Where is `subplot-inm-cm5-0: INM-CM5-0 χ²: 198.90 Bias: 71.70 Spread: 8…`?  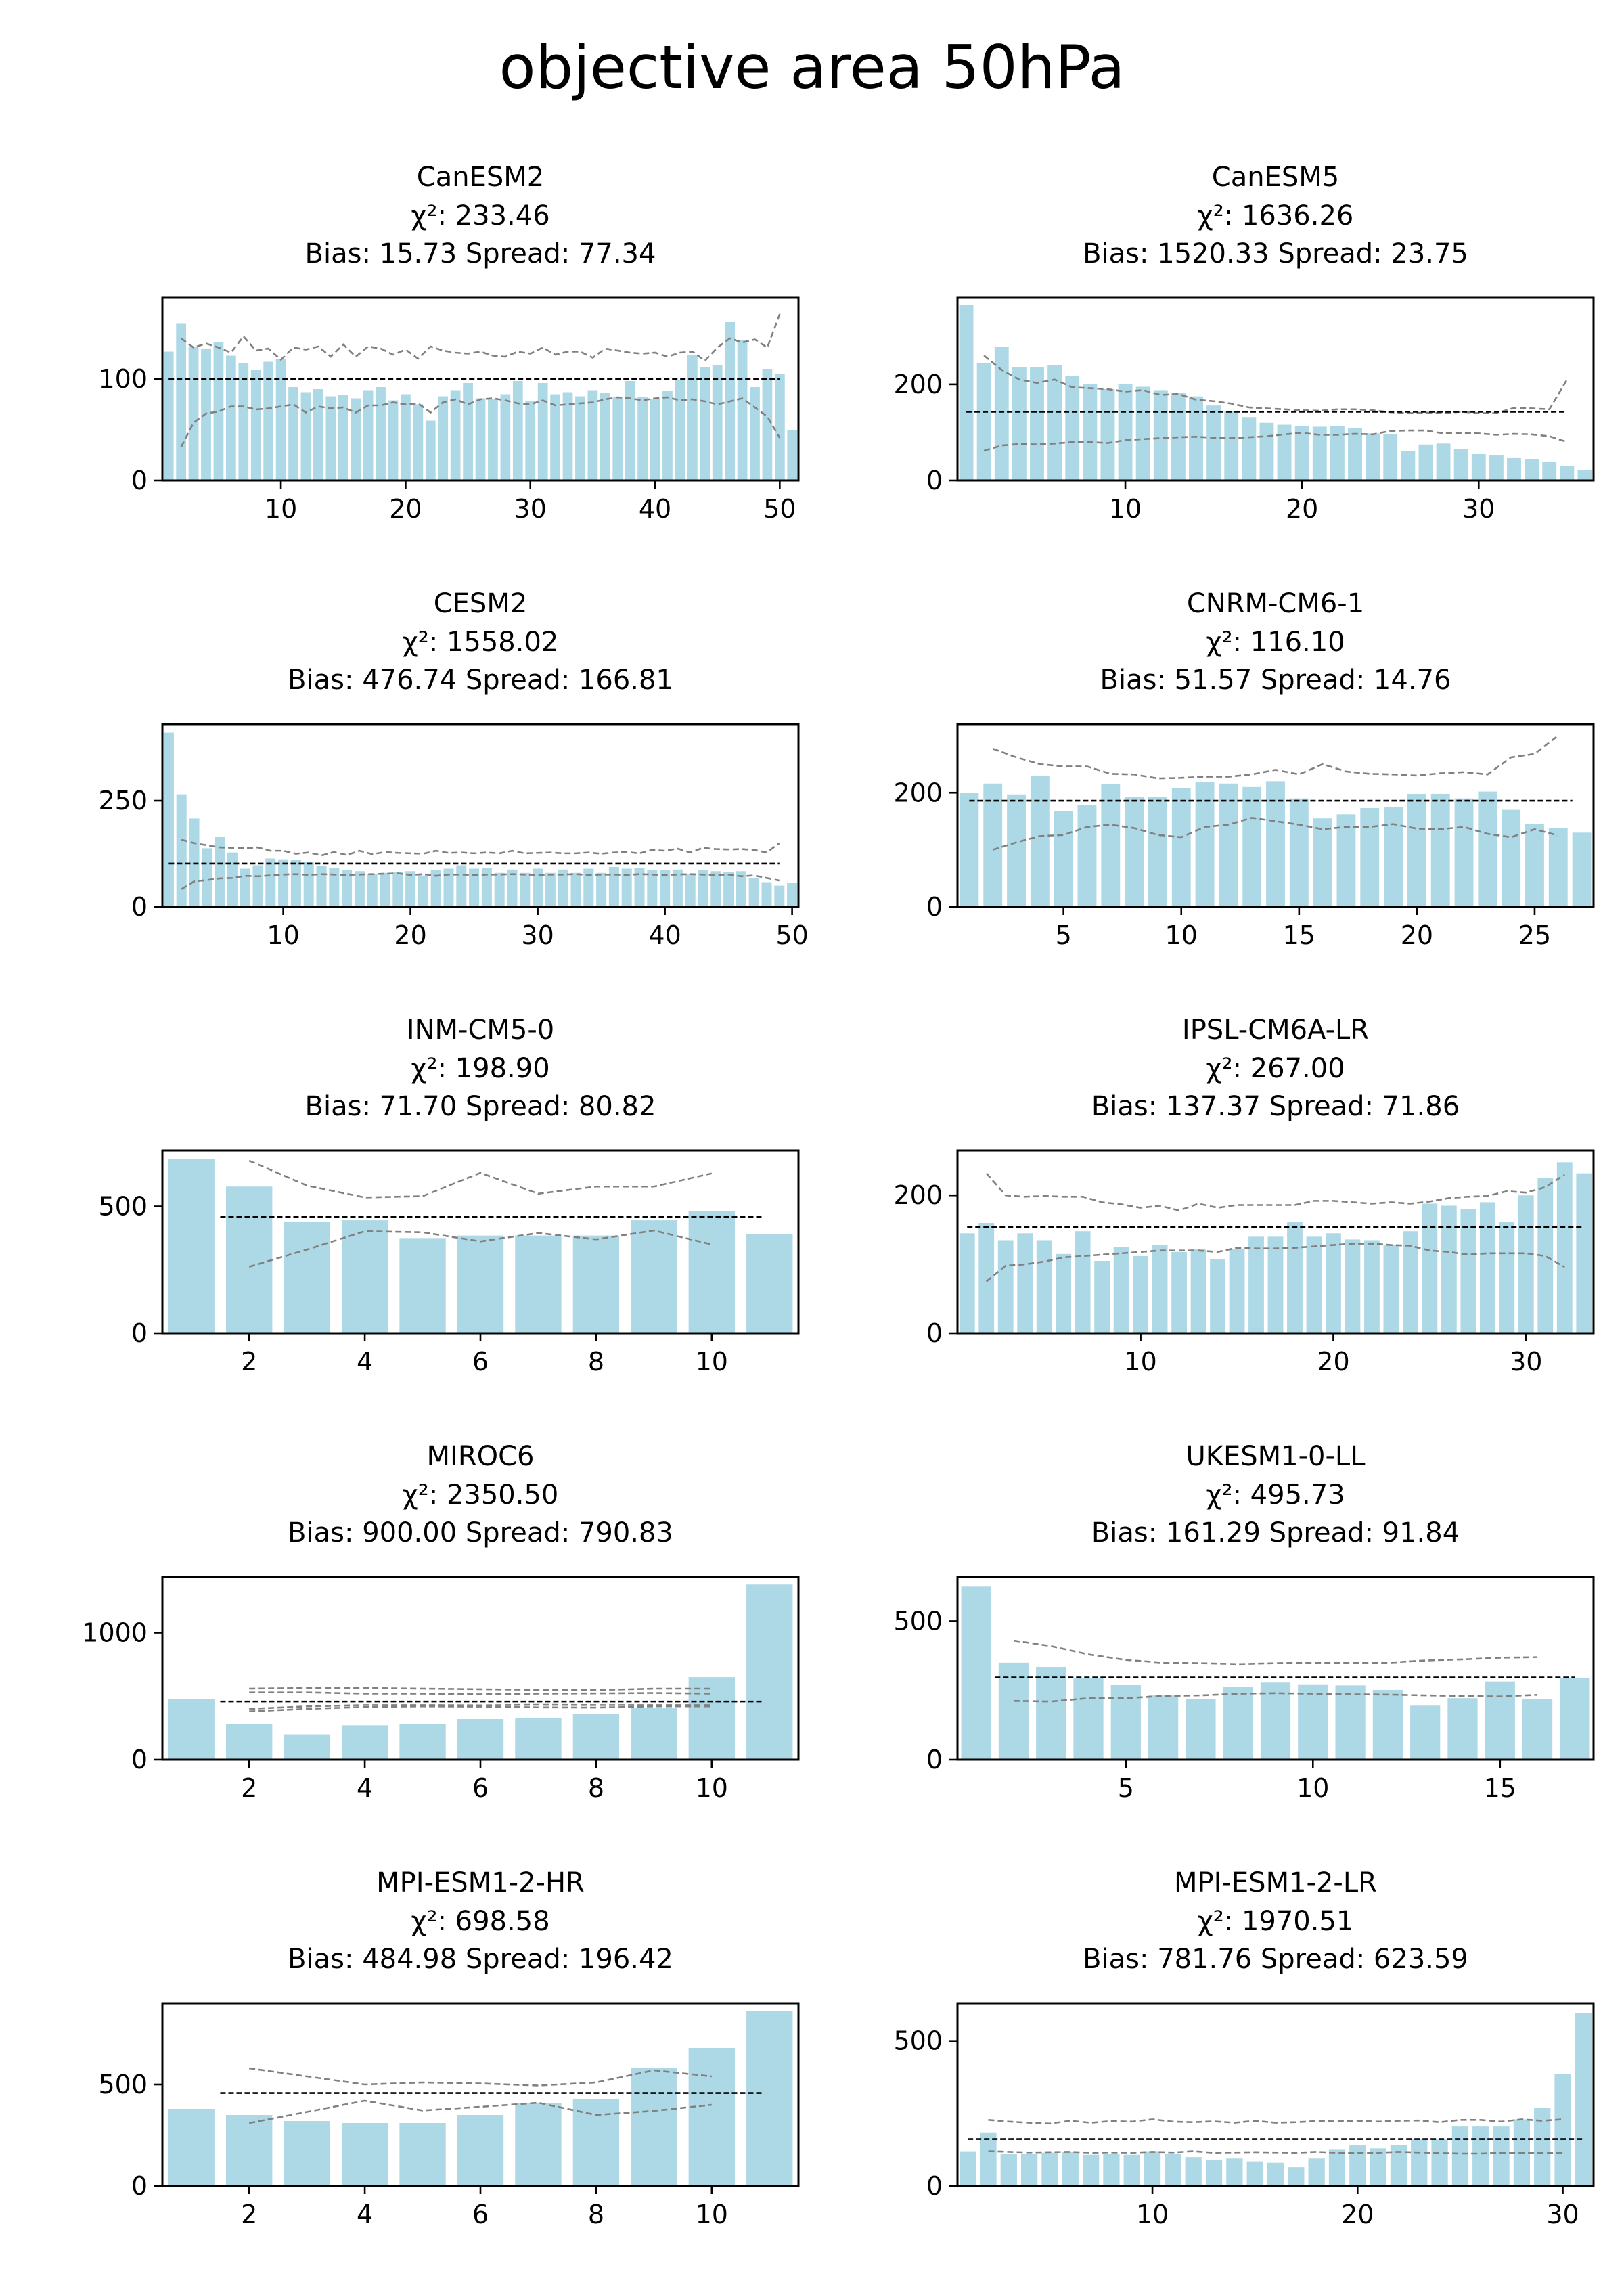 subplot-inm-cm5-0: INM-CM5-0 χ²: 198.90 Bias: 71.70 Spread: 8… is located at coordinates (449, 1196).